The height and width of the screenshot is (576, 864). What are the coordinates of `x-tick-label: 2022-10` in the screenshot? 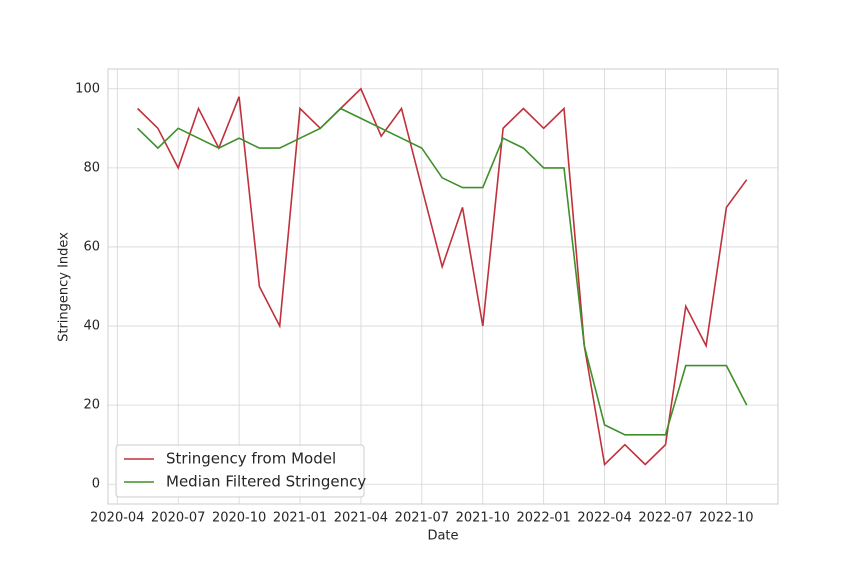 It's located at (726, 518).